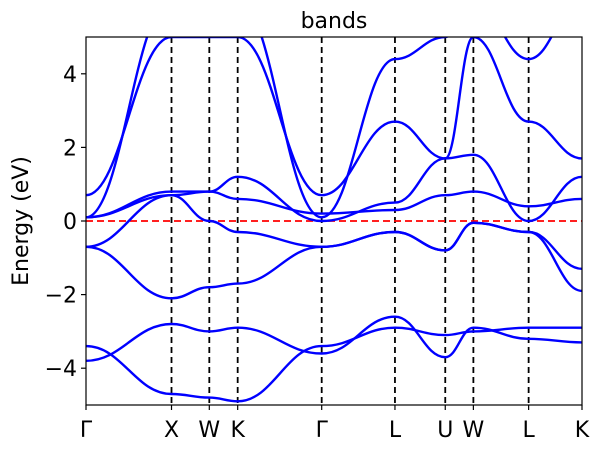  What do you see at coordinates (70, 75) in the screenshot?
I see `y-tick-label: 4` at bounding box center [70, 75].